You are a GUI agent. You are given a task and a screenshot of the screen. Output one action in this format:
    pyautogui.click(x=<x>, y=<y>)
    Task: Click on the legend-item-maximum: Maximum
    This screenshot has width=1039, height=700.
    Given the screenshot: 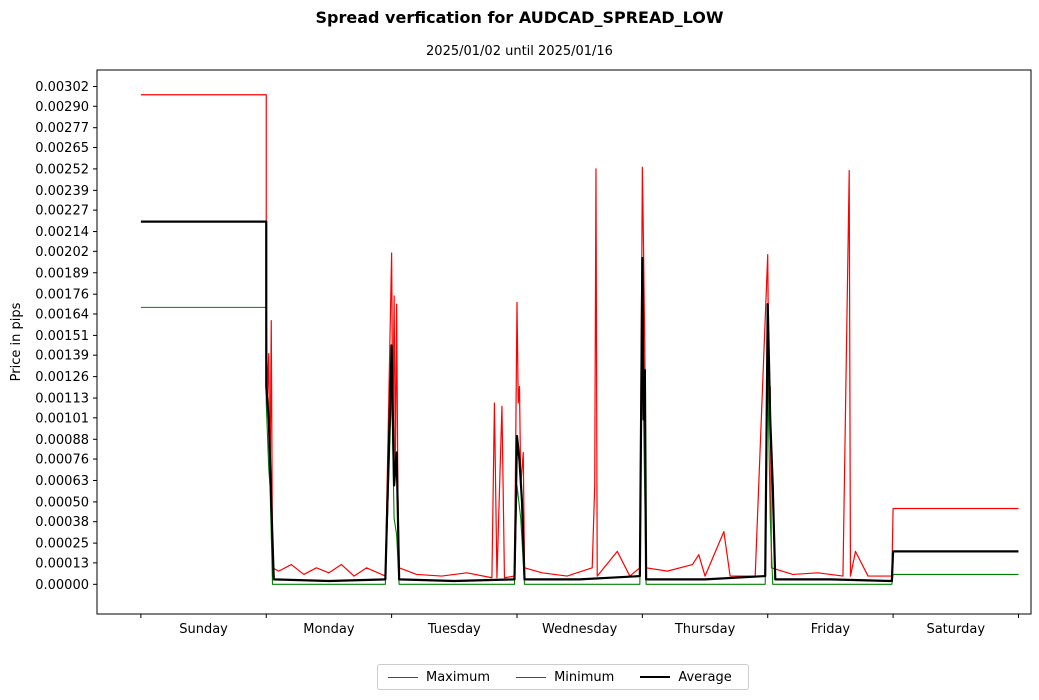 What is the action you would take?
    pyautogui.click(x=439, y=677)
    